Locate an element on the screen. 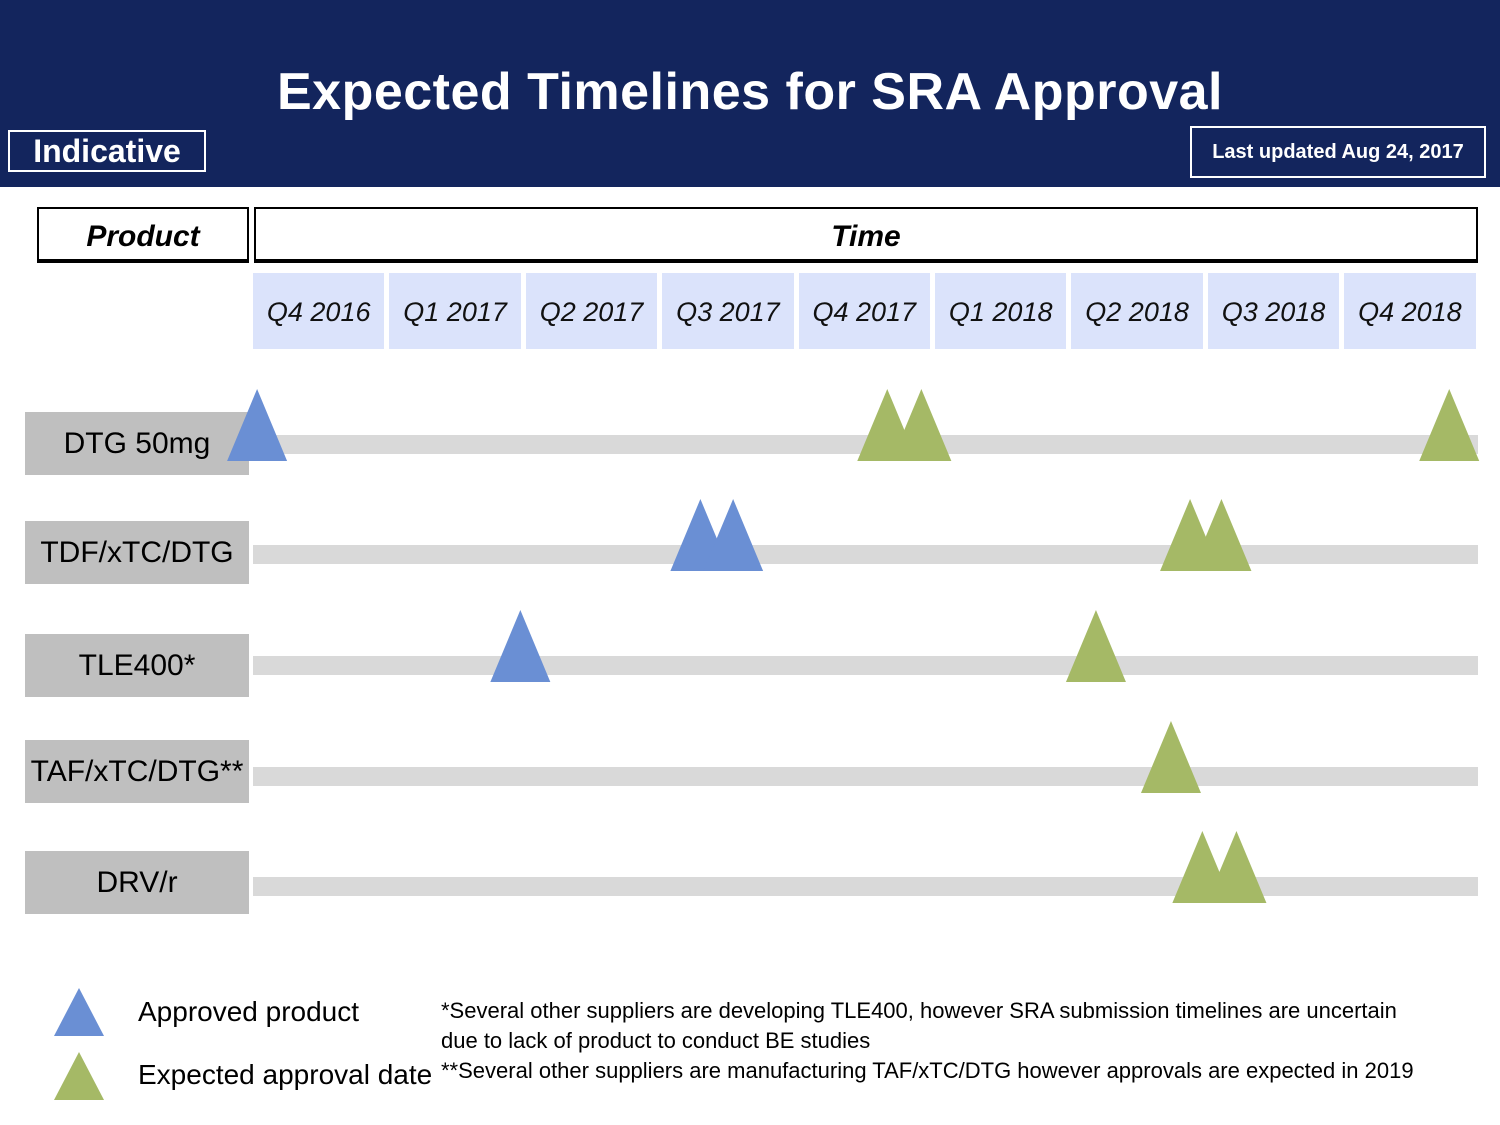 Image resolution: width=1500 pixels, height=1125 pixels. page-title: Expected Timelines for SRA Approval is located at coordinates (750, 92).